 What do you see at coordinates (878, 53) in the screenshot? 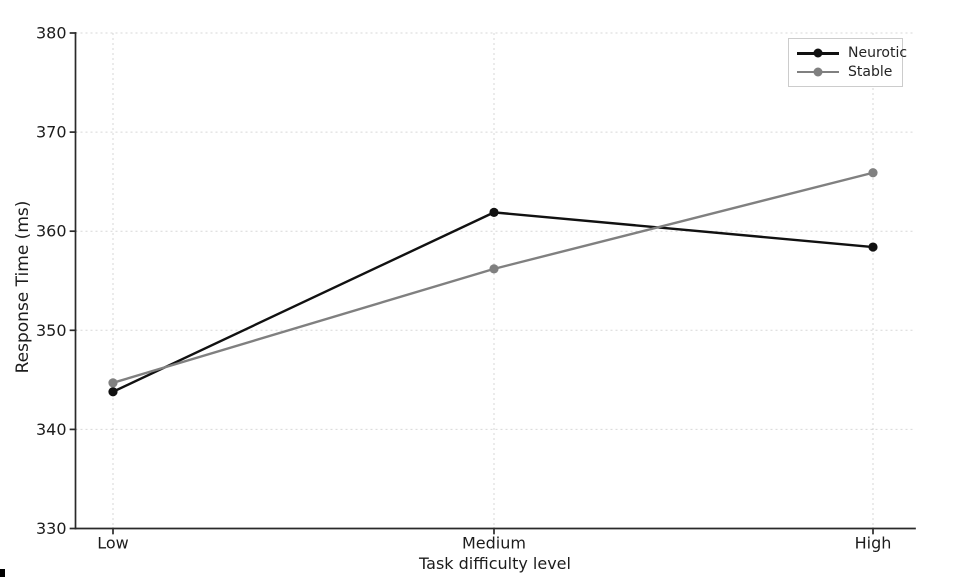
I see `legend-label-neurotic: Neurotic` at bounding box center [878, 53].